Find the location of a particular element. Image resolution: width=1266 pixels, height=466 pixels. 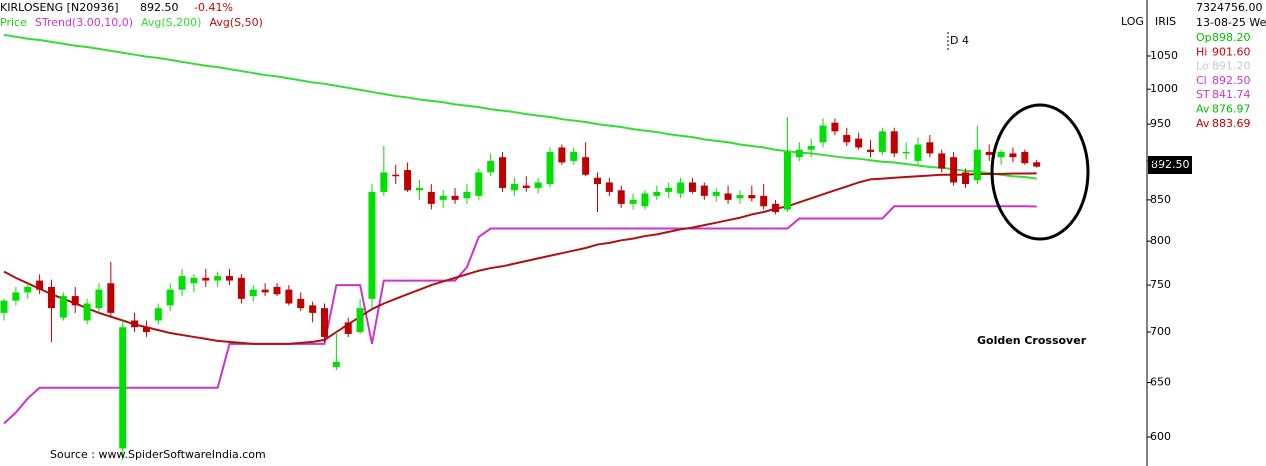

info-value: 876.97 is located at coordinates (1231, 109).